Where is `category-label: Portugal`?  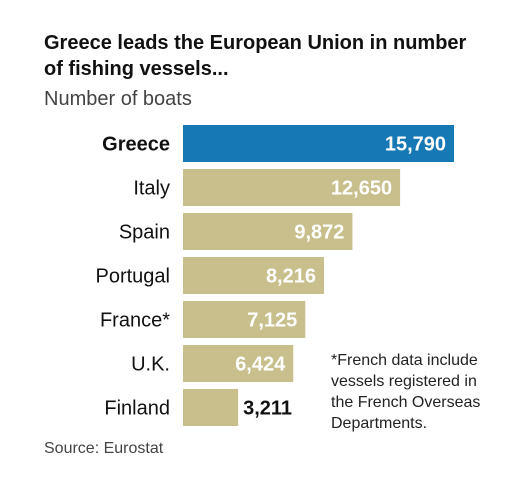
category-label: Portugal is located at coordinates (133, 277).